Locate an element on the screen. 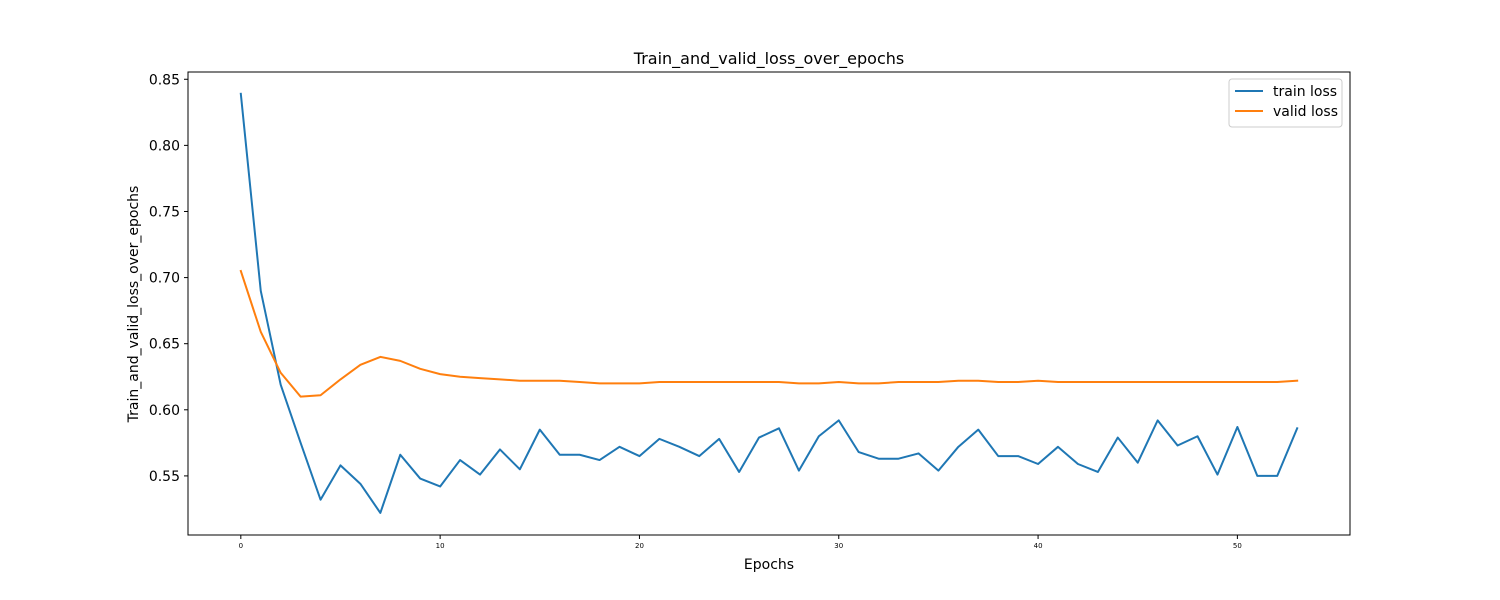 The image size is (1500, 600). x-tick-label: 40 is located at coordinates (1038, 546).